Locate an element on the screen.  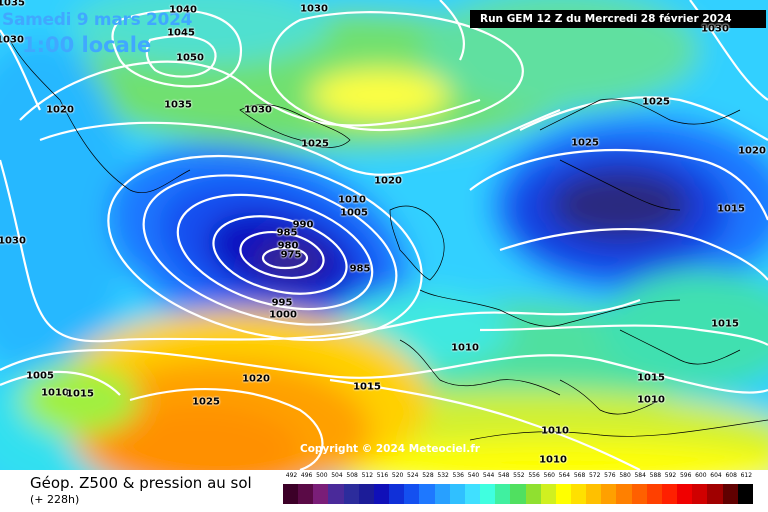
color-scale-label: 592 is located at coordinates (670, 475).